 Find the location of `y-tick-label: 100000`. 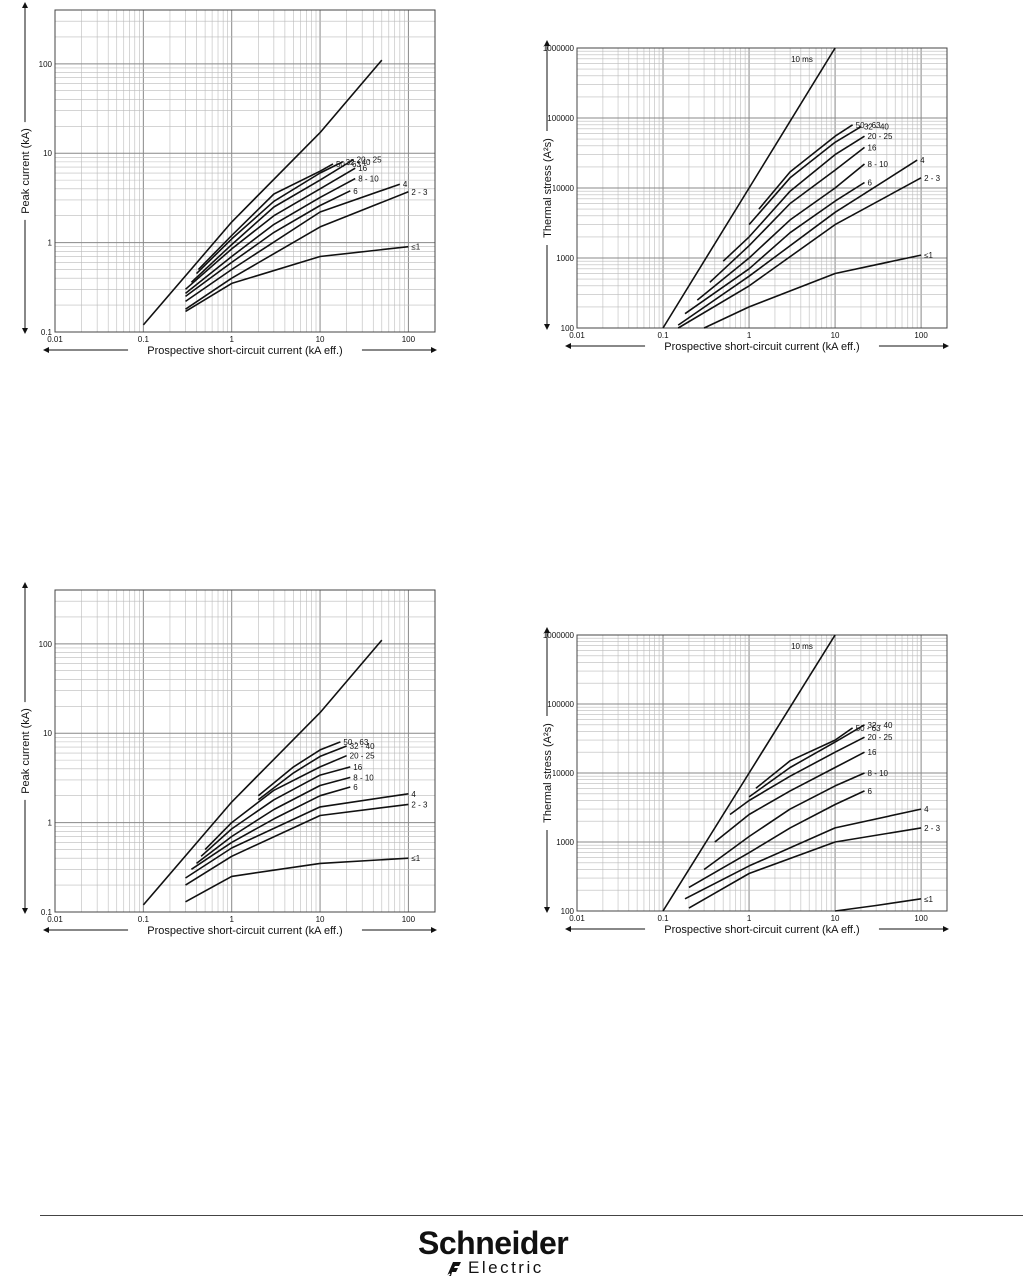

y-tick-label: 100000 is located at coordinates (560, 118).